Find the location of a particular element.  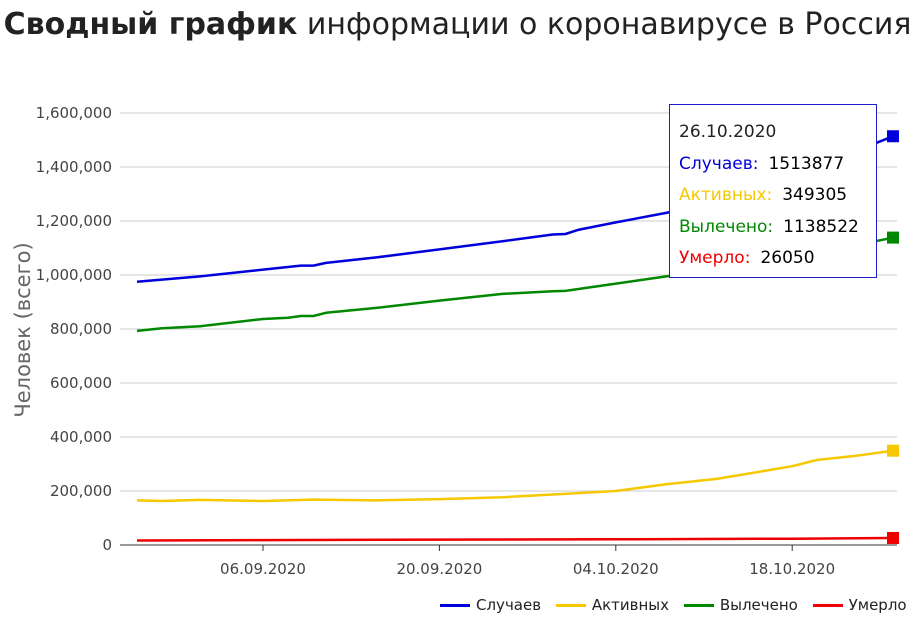

legend-label: Активных is located at coordinates (630, 605).